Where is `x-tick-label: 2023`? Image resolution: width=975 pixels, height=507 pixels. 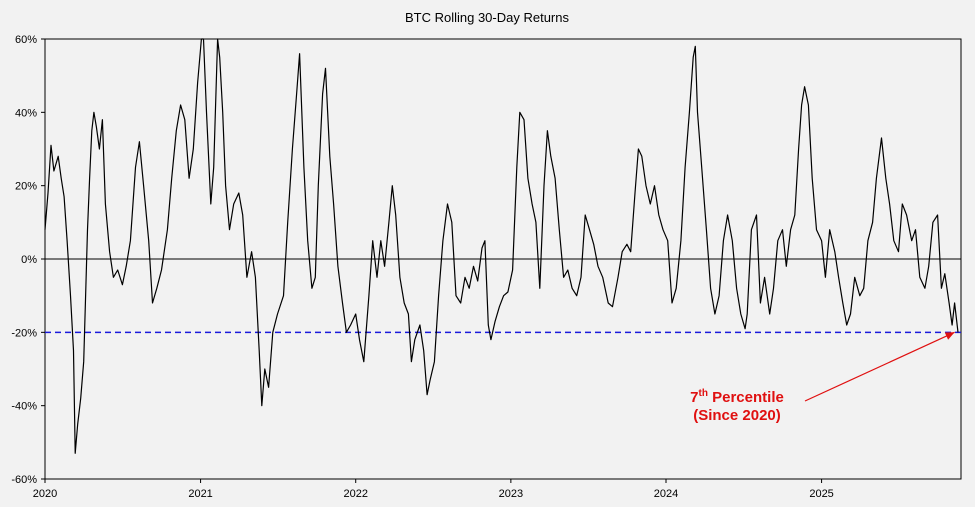
x-tick-label: 2023 is located at coordinates (511, 494).